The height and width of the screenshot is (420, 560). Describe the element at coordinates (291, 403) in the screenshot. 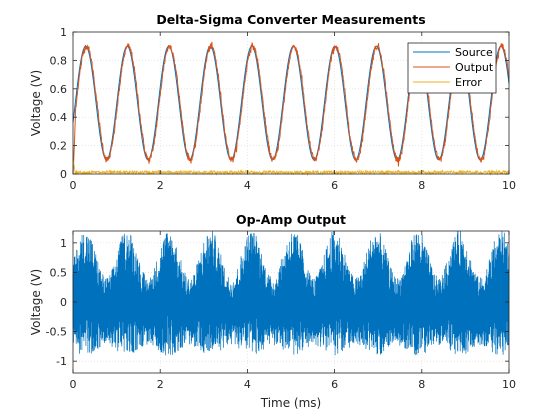

I see `x-axis-label-bottom: Time (ms)` at that location.